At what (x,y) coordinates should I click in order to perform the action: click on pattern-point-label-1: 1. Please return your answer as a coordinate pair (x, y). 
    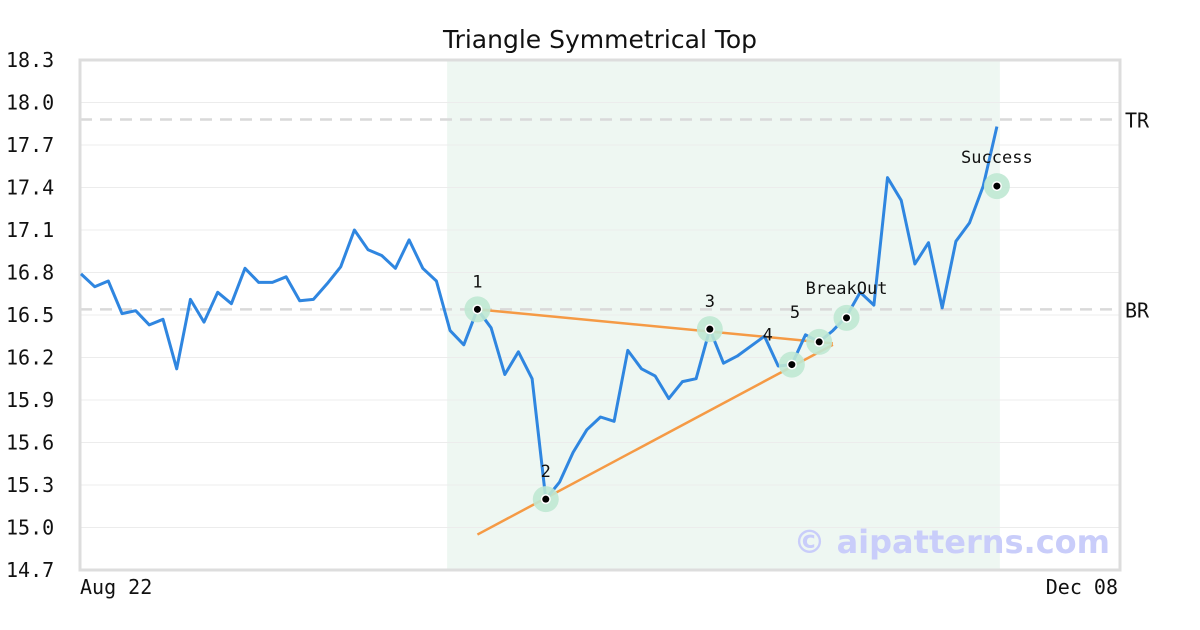
    Looking at the image, I should click on (477, 282).